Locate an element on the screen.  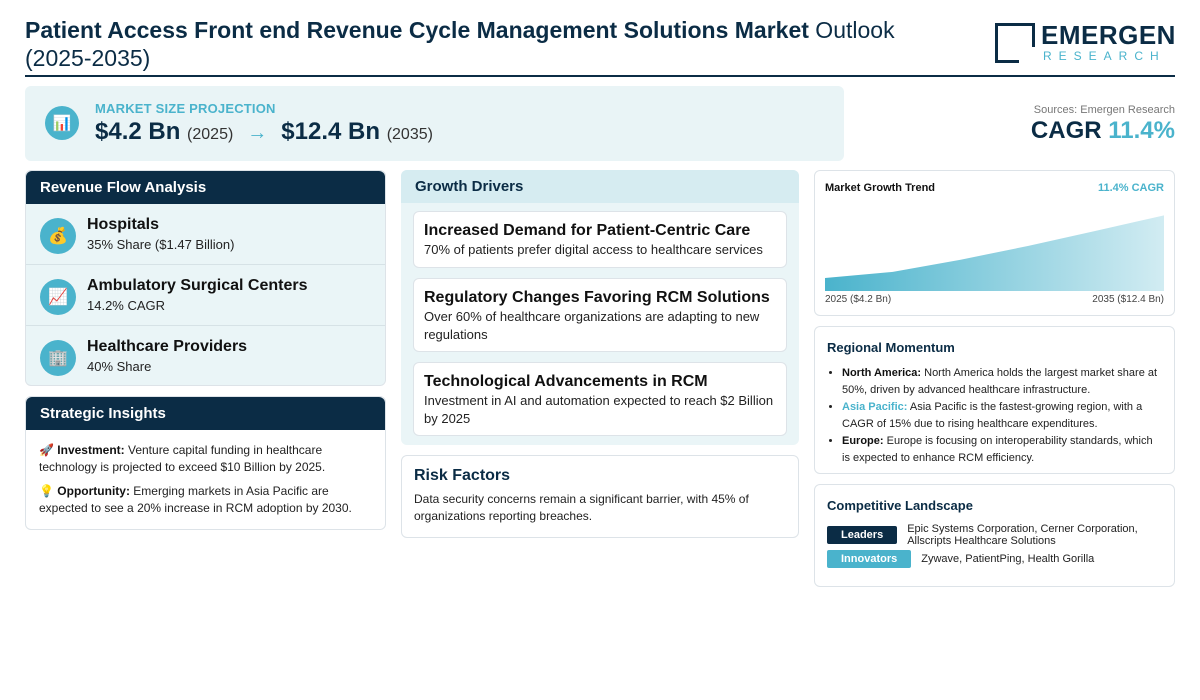
revenue-item-title: Hospitals is located at coordinates (123, 224).